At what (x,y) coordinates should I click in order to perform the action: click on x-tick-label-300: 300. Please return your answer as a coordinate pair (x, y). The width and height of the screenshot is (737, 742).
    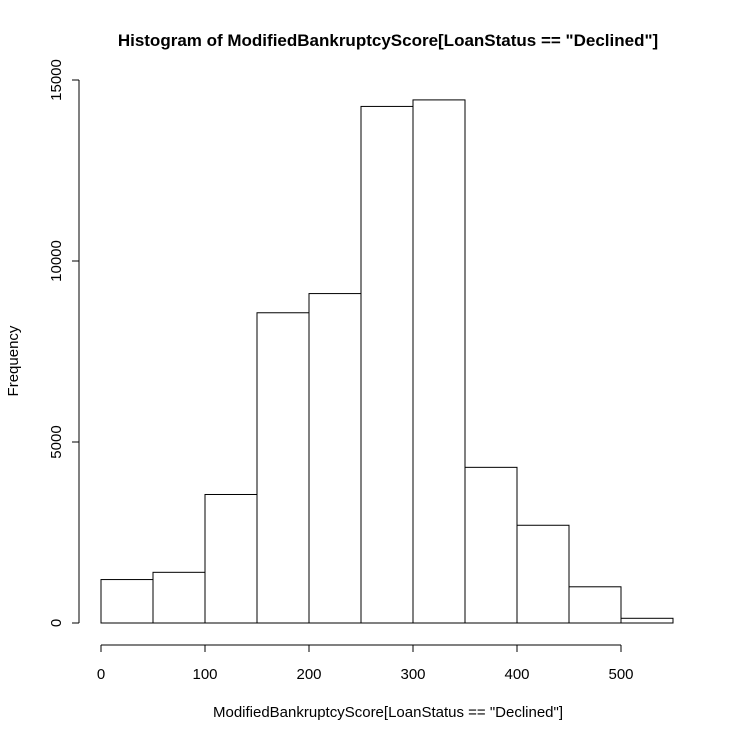
    Looking at the image, I should click on (412, 674).